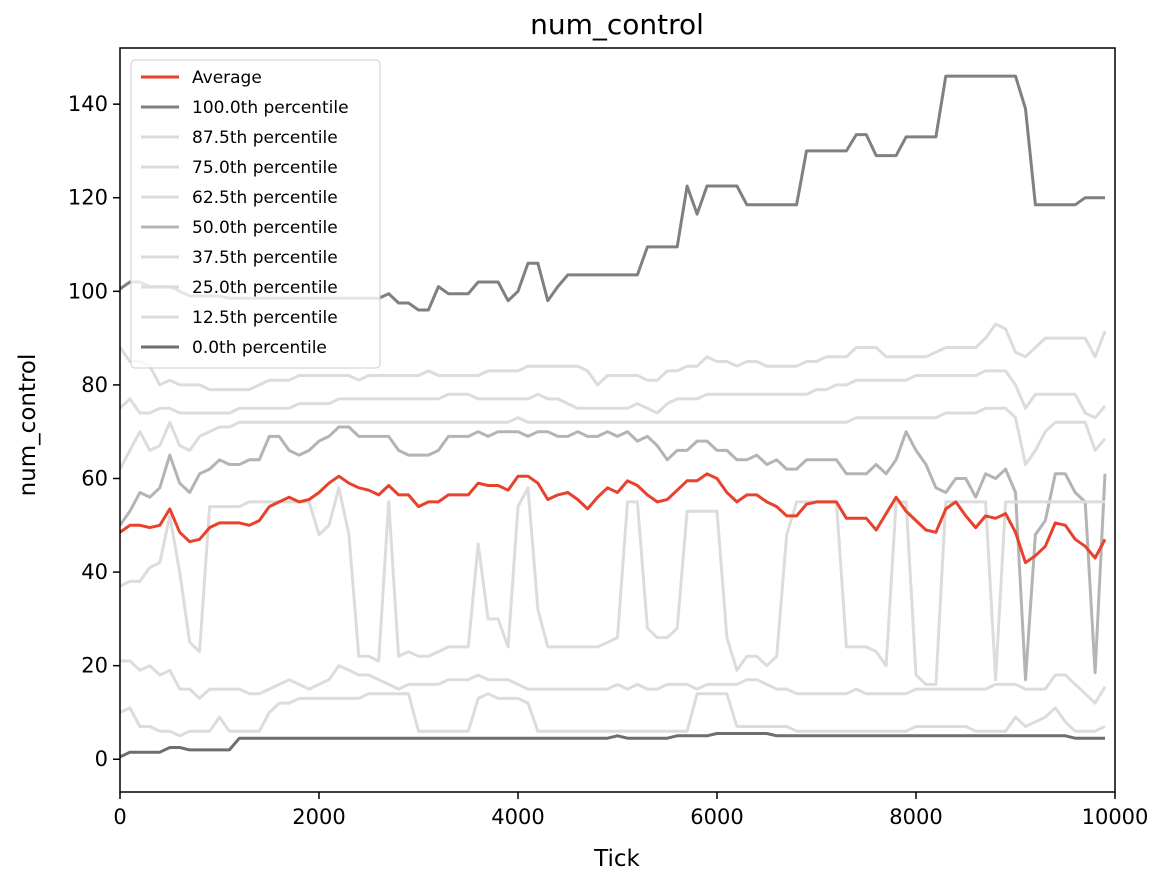 This screenshot has width=1158, height=874. I want to click on series-line-0-0th-percentile, so click(612, 745).